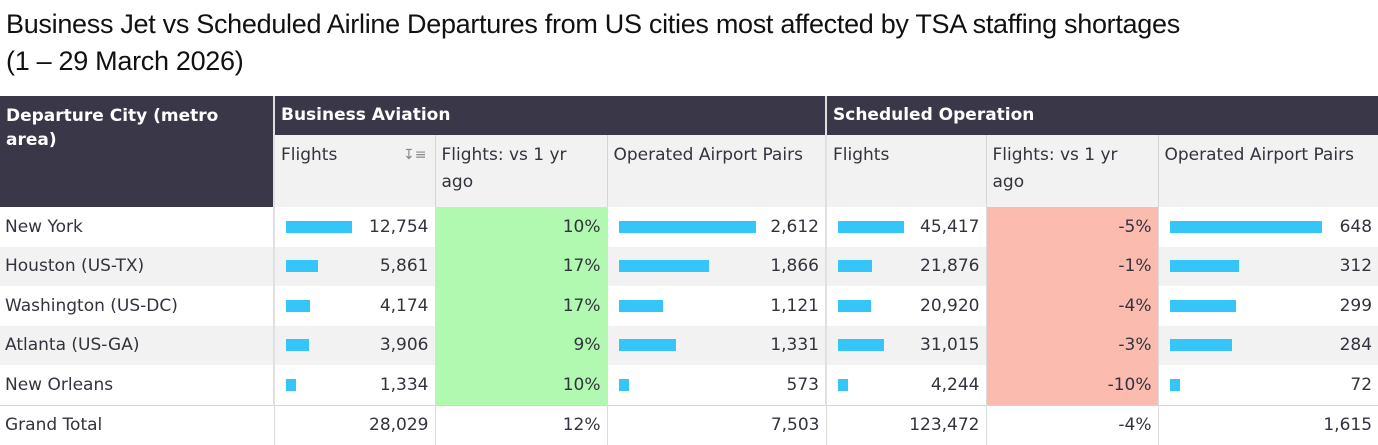  Describe the element at coordinates (1356, 266) in the screenshot. I see `value-label: 312` at that location.